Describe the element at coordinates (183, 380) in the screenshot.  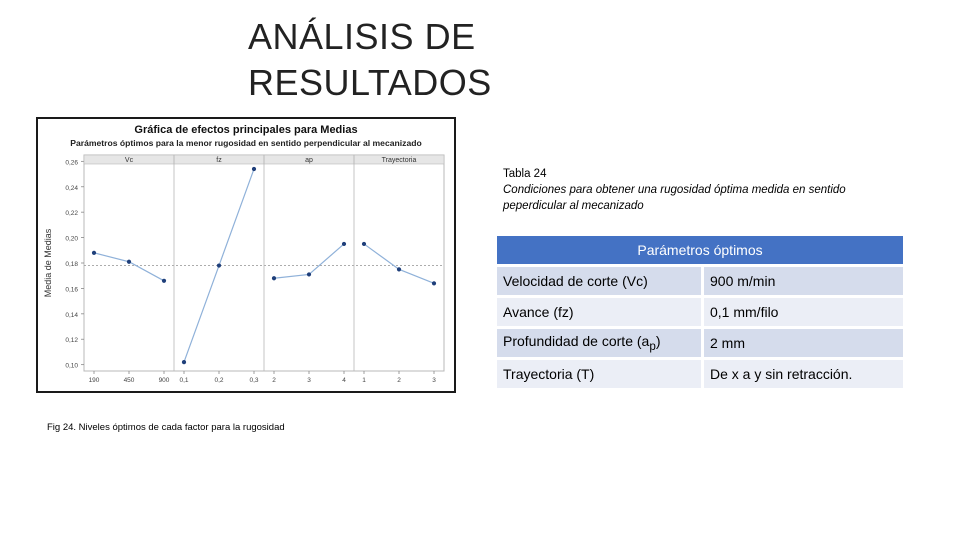
I see `x-tick-label: 0,1` at that location.